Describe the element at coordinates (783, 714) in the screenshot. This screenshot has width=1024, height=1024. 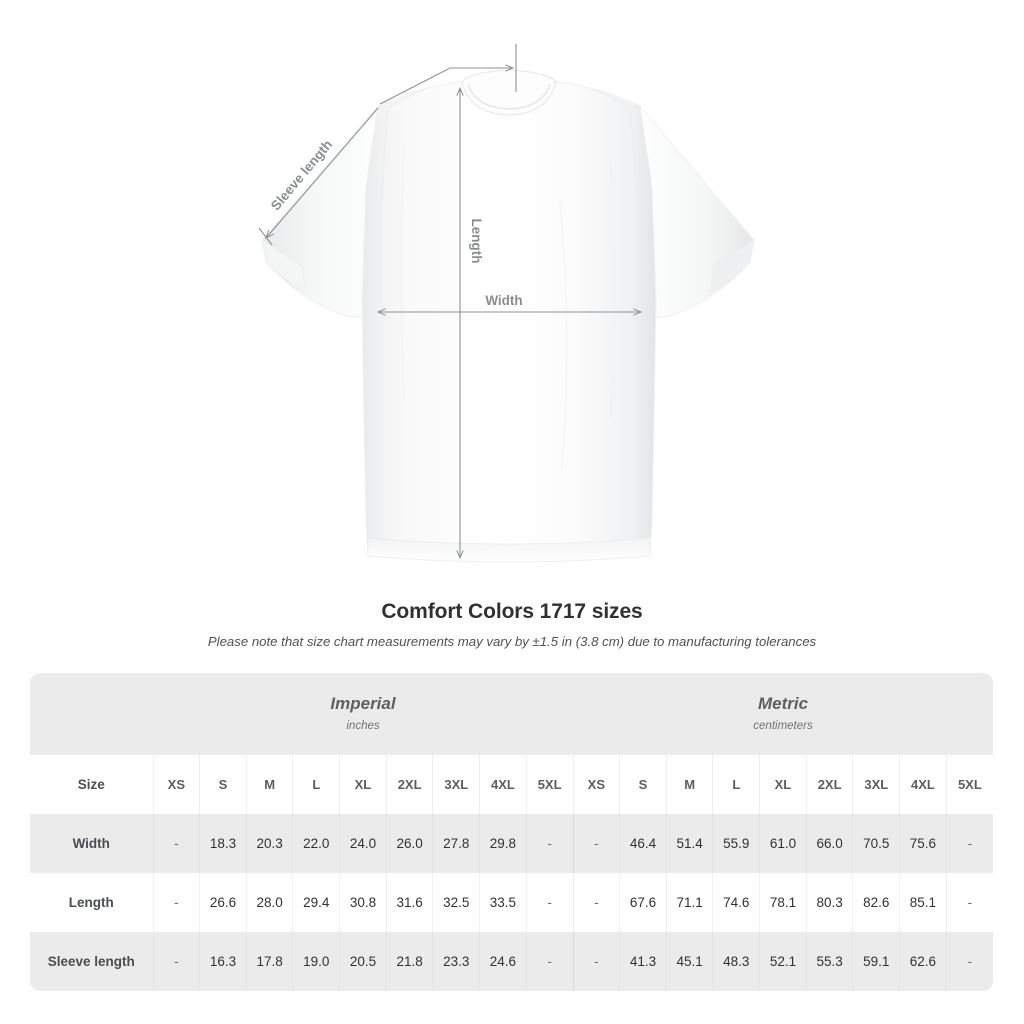
I see `unit-header-metric: Metric centimeters` at that location.